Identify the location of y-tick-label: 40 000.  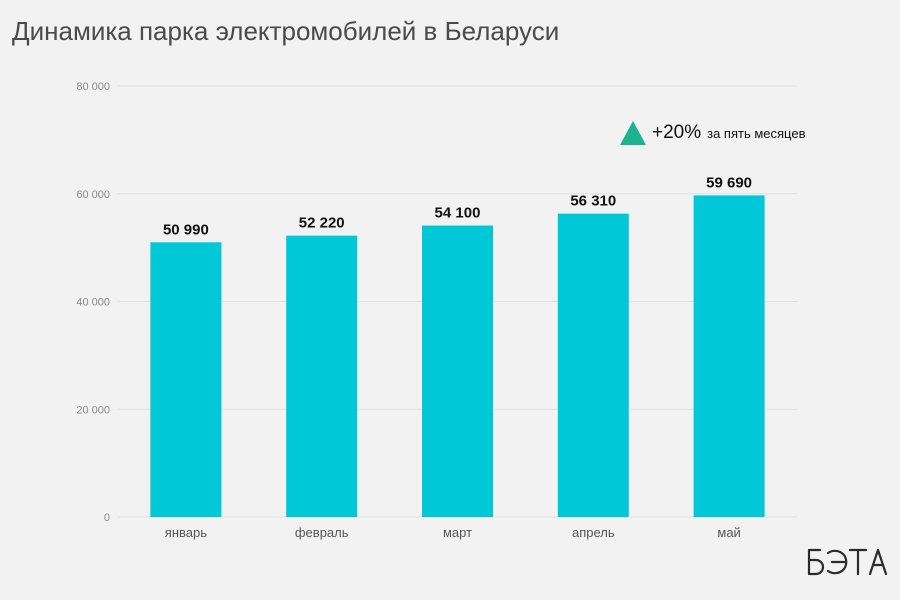
(93, 303).